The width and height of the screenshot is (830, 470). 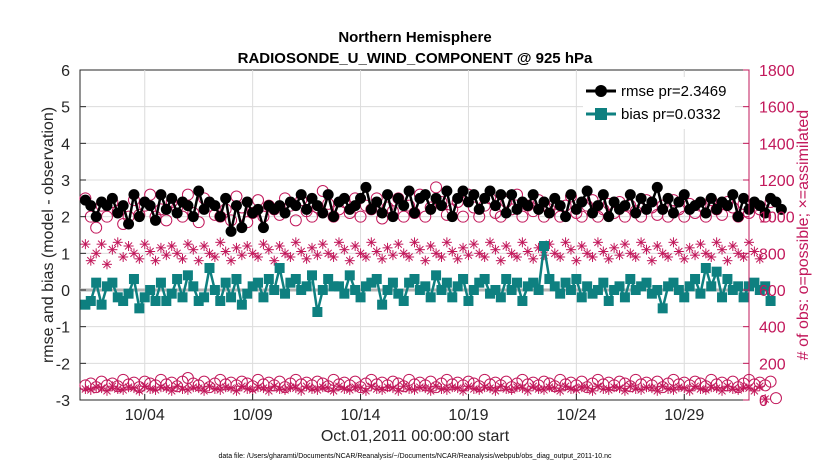 What do you see at coordinates (65, 291) in the screenshot?
I see `y-tick-label-left: 0` at bounding box center [65, 291].